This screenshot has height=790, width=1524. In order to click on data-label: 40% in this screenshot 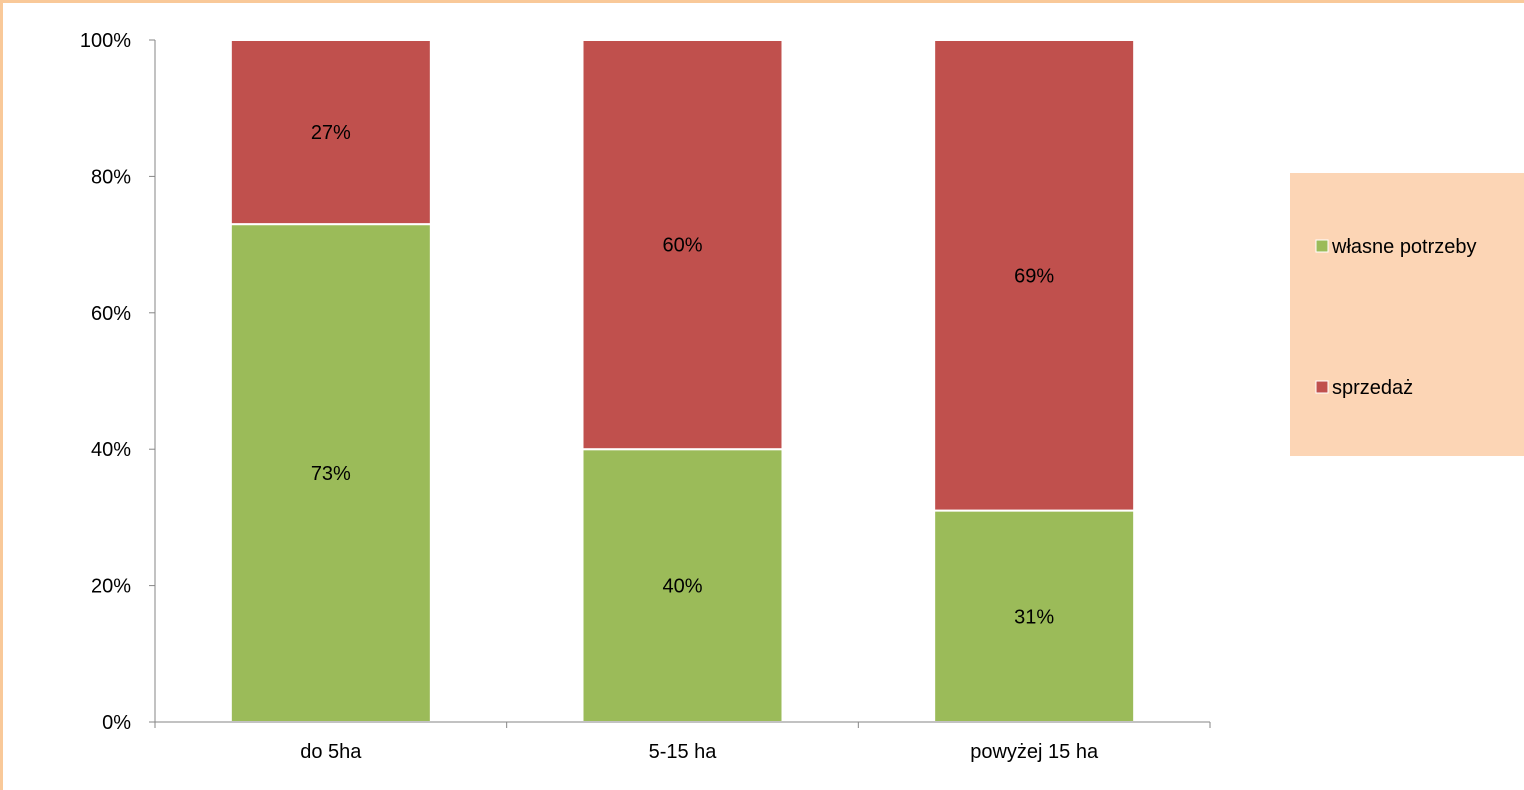, I will do `click(682, 587)`.